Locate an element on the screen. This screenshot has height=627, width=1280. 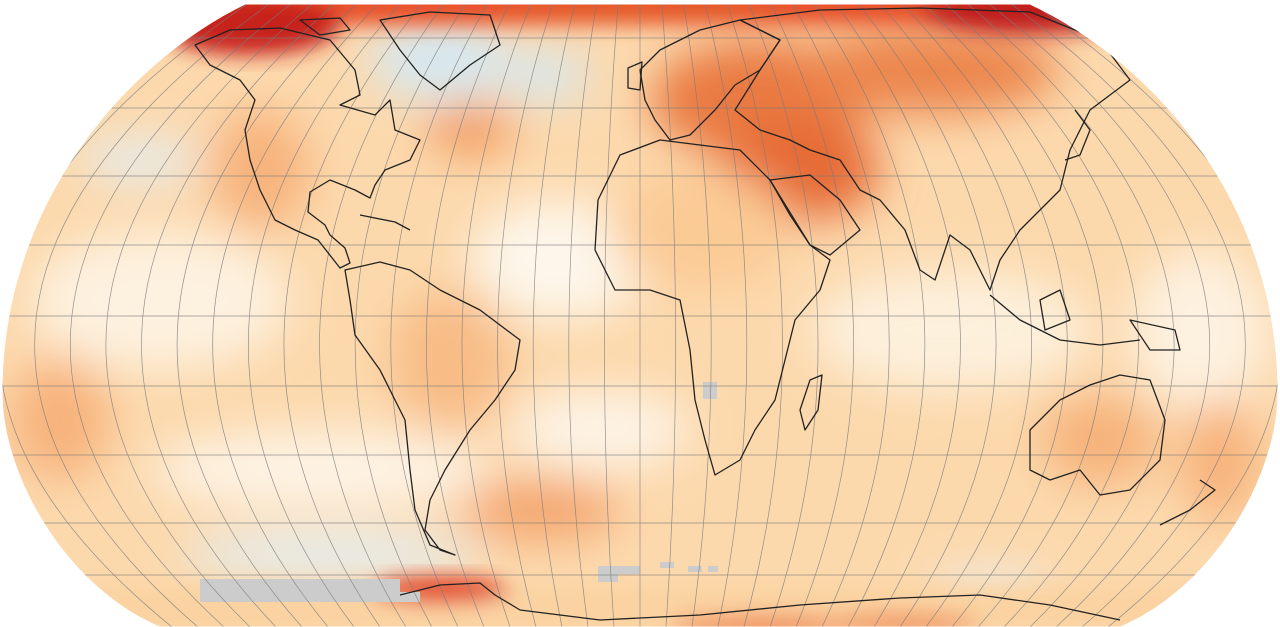
anomaly-pale-south-atlantic is located at coordinates (600, 430).